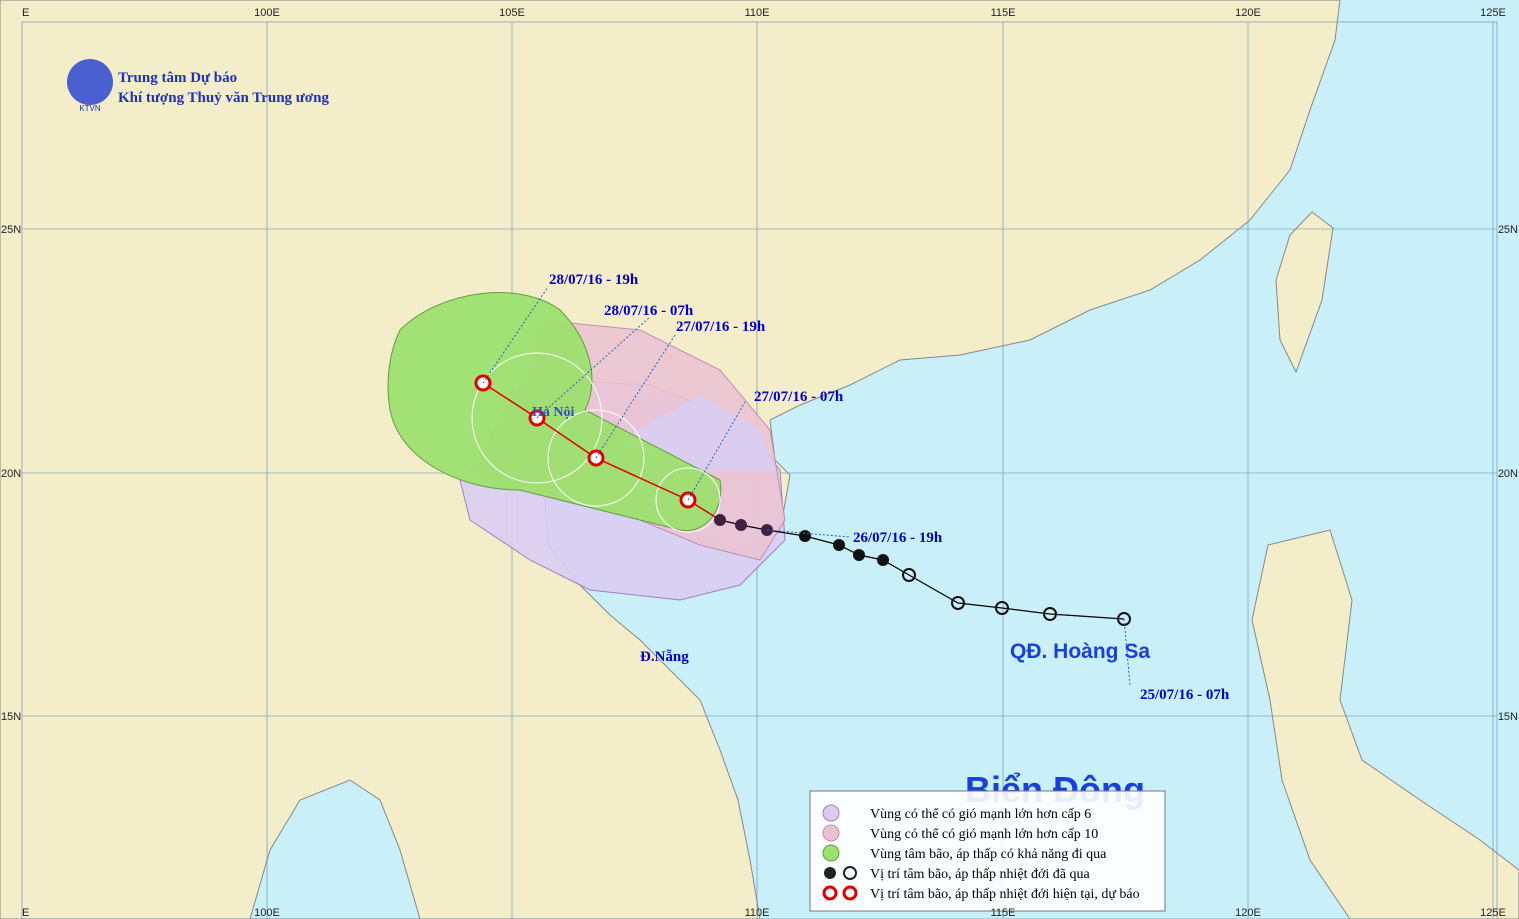 The image size is (1519, 919). Describe the element at coordinates (1385, 724) in the screenshot. I see `luzon` at that location.